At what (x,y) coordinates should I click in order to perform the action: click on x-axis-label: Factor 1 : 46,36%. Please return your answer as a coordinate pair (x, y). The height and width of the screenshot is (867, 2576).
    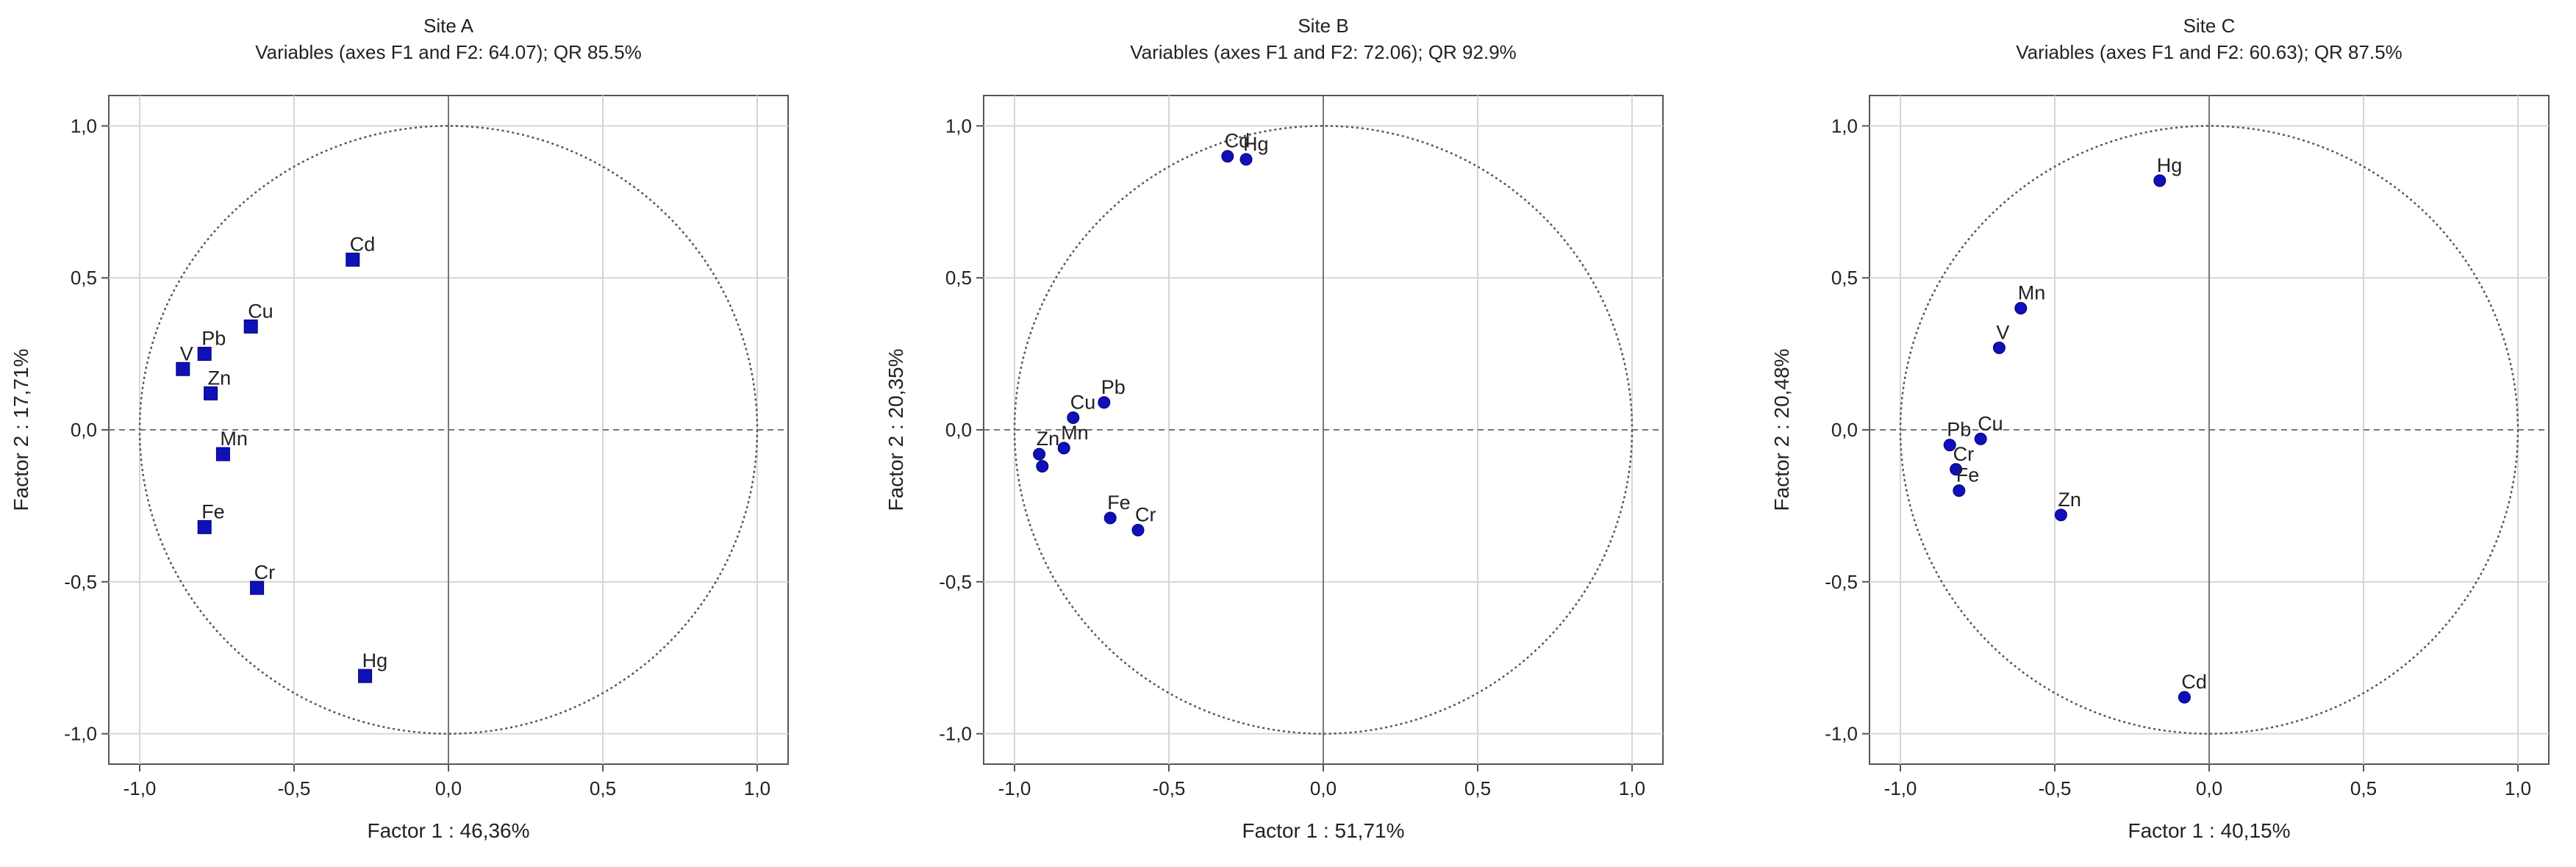
    Looking at the image, I should click on (448, 830).